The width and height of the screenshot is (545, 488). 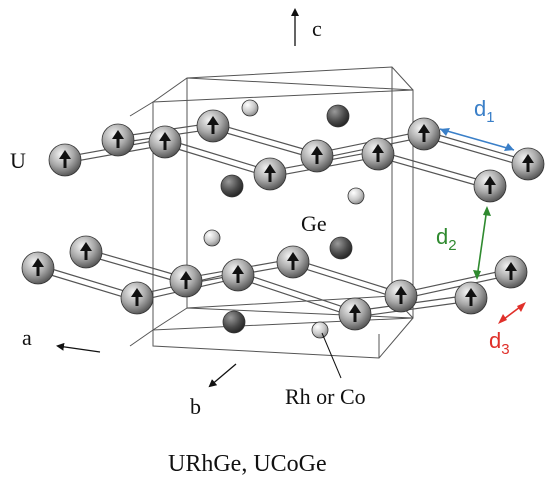 I want to click on d2-arrow, so click(x=482, y=243).